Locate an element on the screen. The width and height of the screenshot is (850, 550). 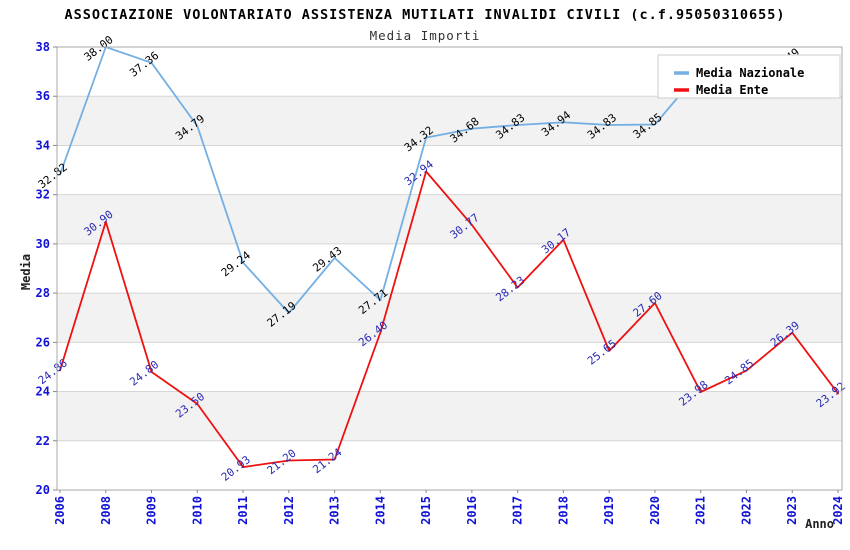
y-tick-label: 22 is located at coordinates (43, 441).